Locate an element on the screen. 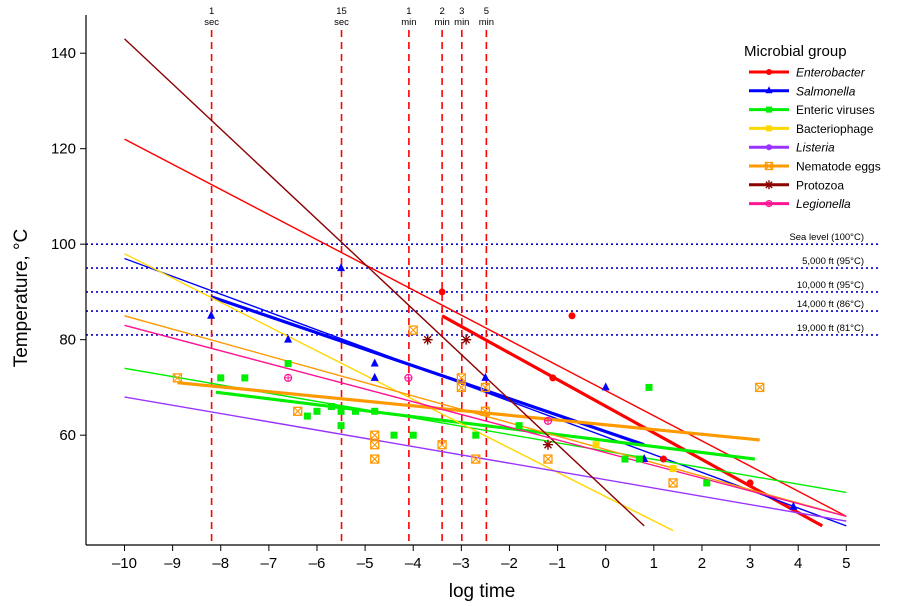  boiling-label: 5,000 ft (95°C) is located at coordinates (833, 261).